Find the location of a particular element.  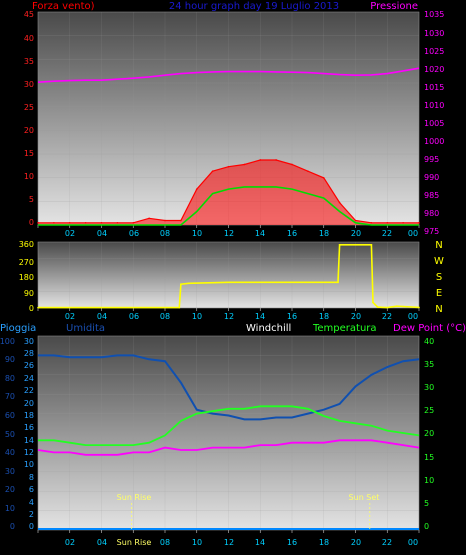

compass-label: E is located at coordinates (439, 293).